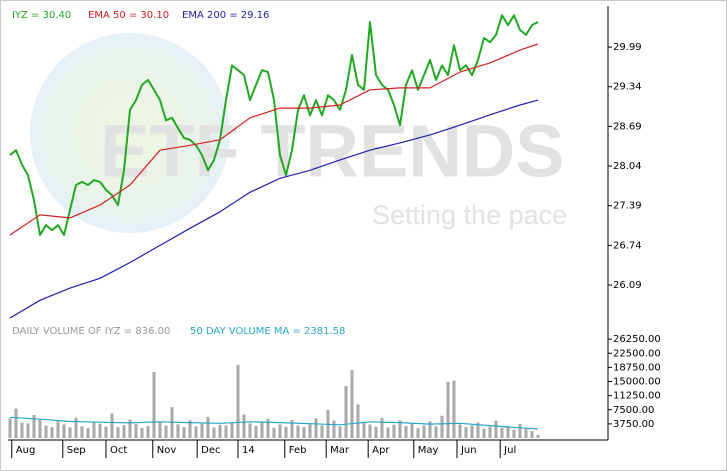 The width and height of the screenshot is (727, 471). Describe the element at coordinates (637, 339) in the screenshot. I see `y-tick-label: 26250.00` at that location.